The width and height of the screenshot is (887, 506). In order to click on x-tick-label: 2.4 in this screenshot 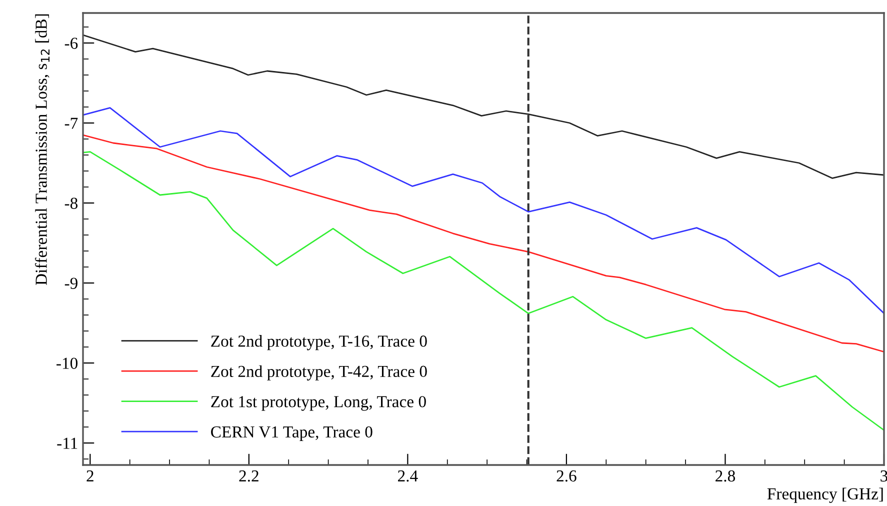, I will do `click(408, 476)`.